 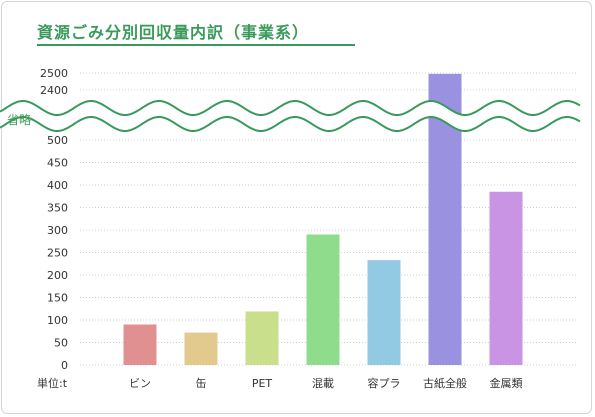 I want to click on y-tick-label: 200, so click(x=57, y=275).